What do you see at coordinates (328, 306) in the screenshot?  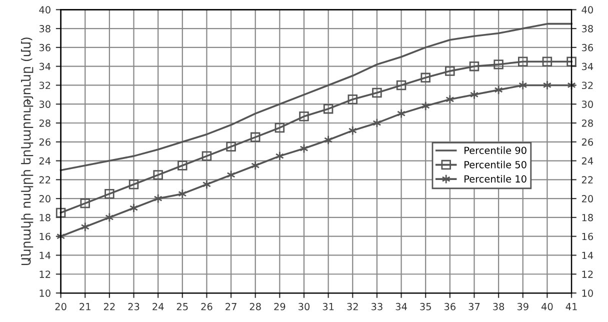 I see `x-tick-label: 31` at bounding box center [328, 306].